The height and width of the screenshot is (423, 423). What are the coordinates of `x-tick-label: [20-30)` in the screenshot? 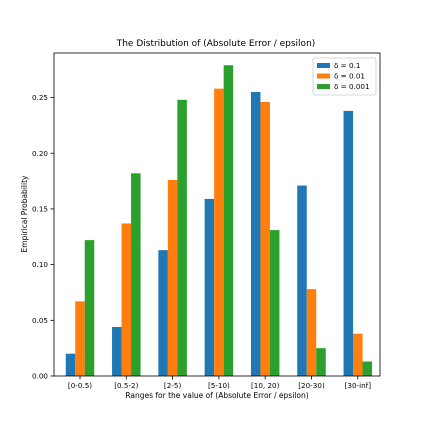 It's located at (311, 385).